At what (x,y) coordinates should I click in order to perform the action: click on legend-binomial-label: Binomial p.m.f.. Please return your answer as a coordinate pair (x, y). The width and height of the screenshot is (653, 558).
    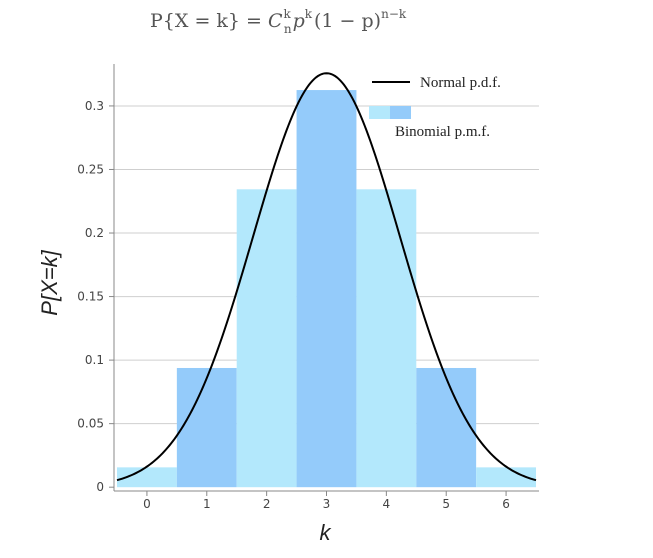
    Looking at the image, I should click on (442, 132).